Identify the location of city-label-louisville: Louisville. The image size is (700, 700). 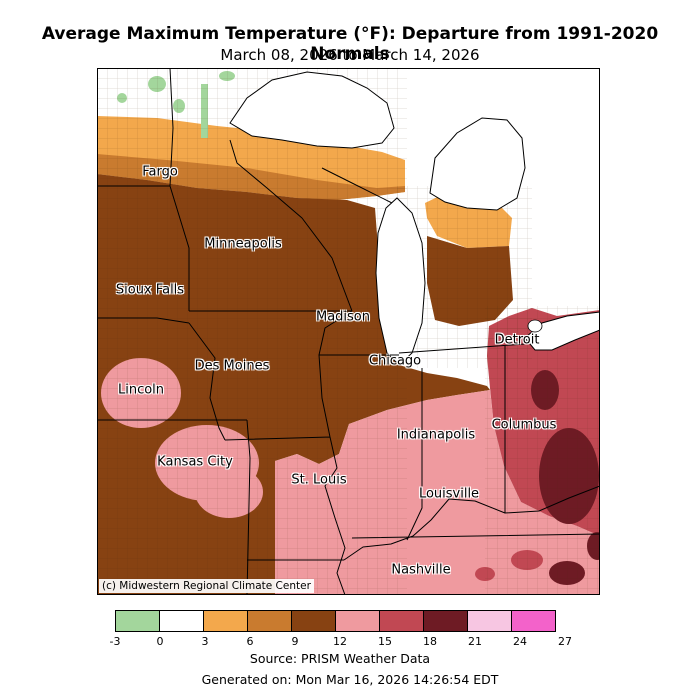
(449, 494).